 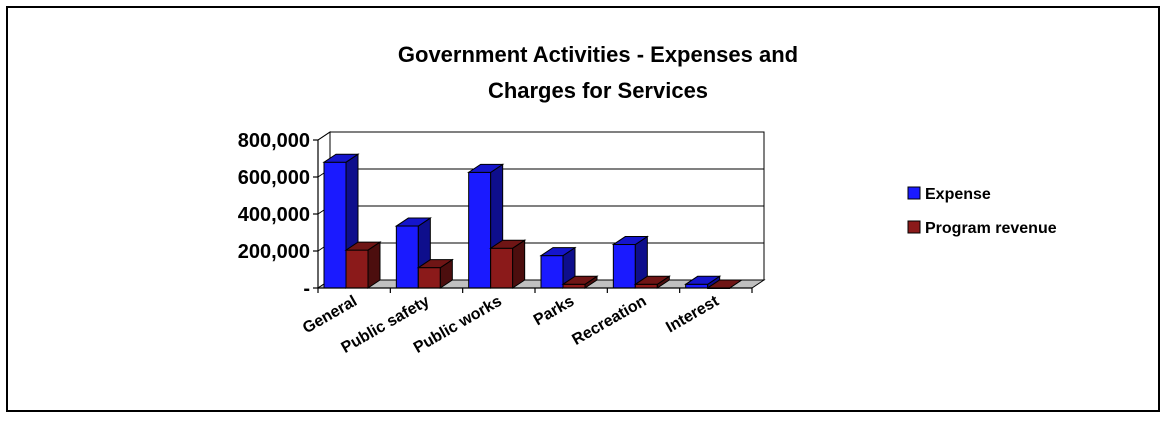 I want to click on legend-label: Program revenue, so click(x=991, y=228).